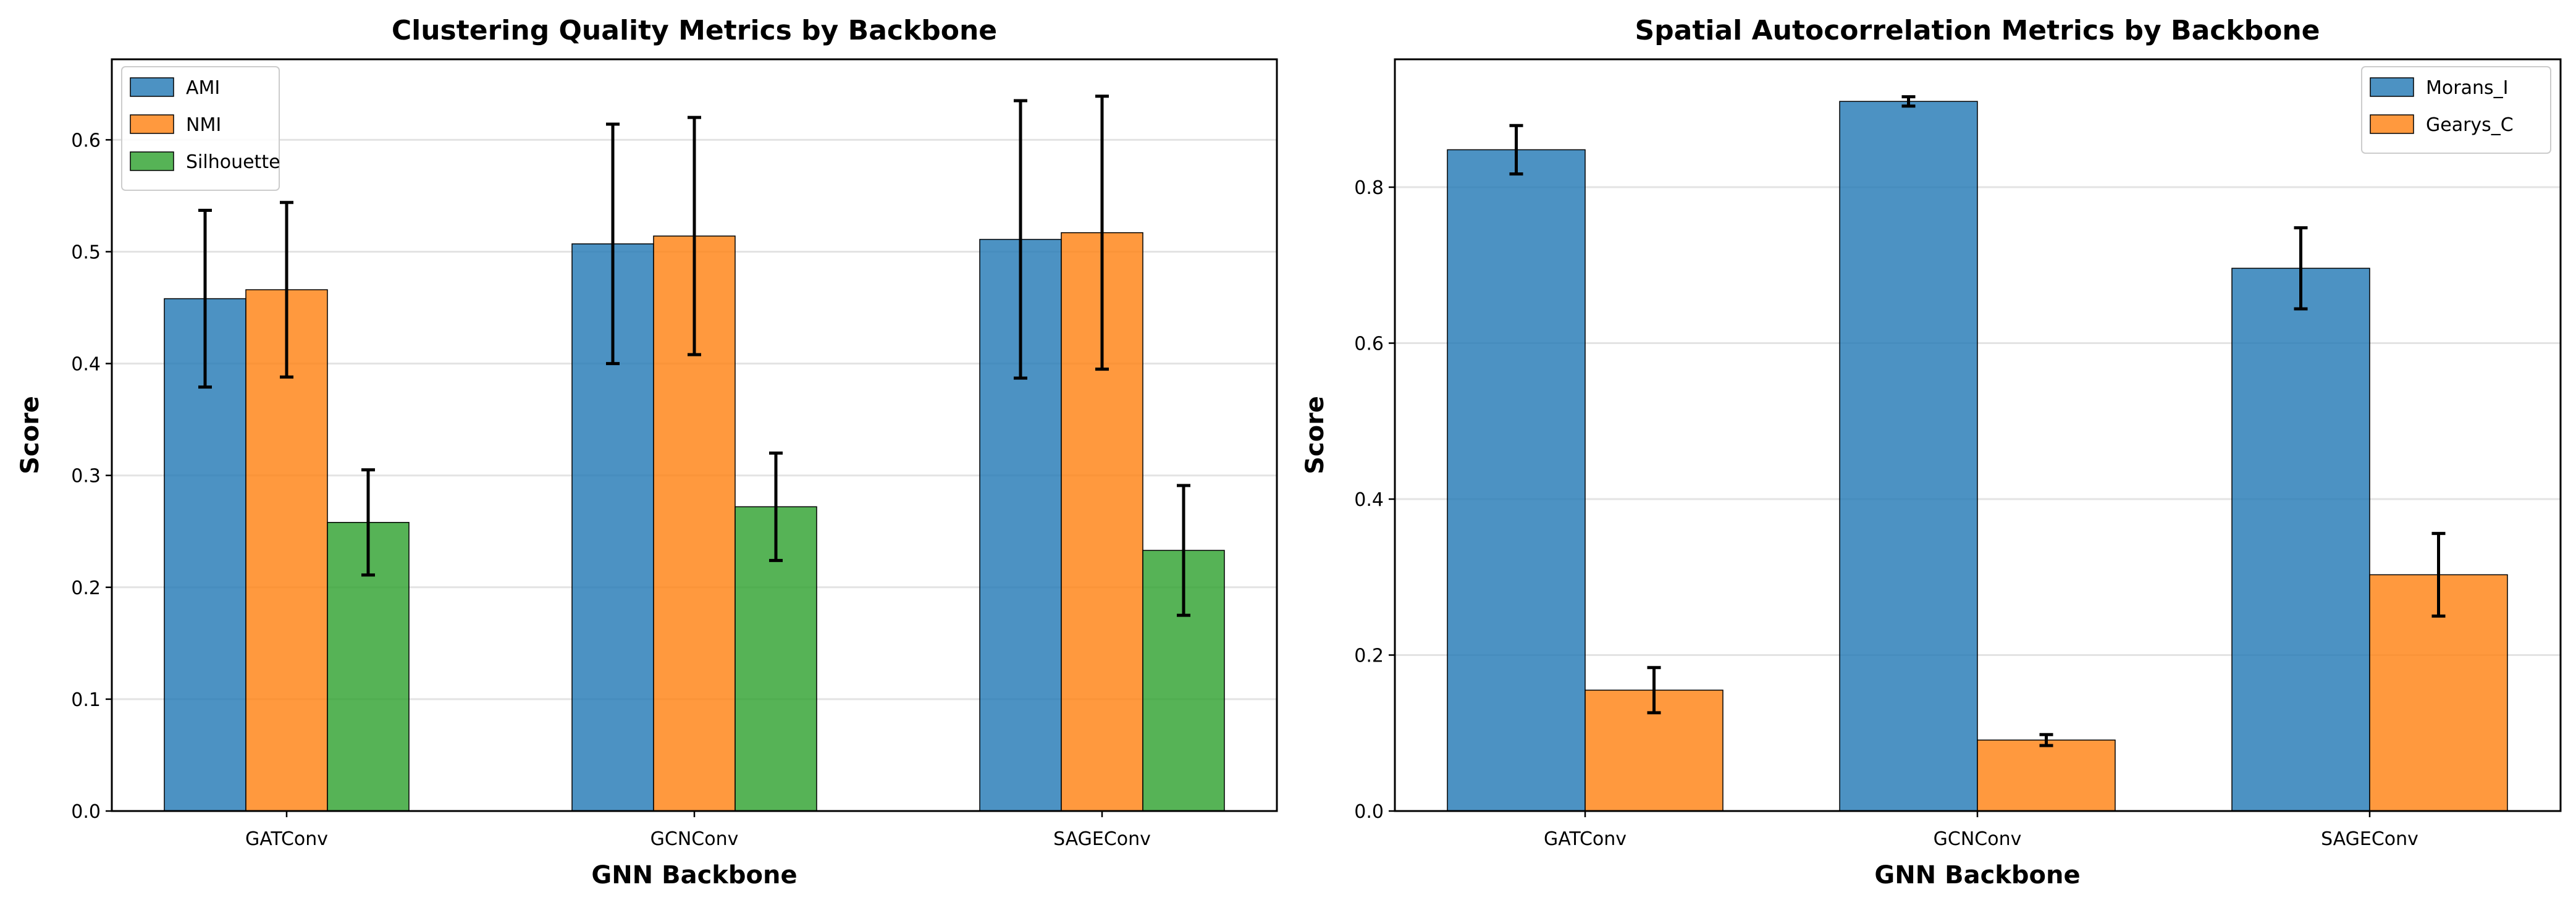 The width and height of the screenshot is (2576, 908). Describe the element at coordinates (152, 87) in the screenshot. I see `legend-swatch-ami` at that location.